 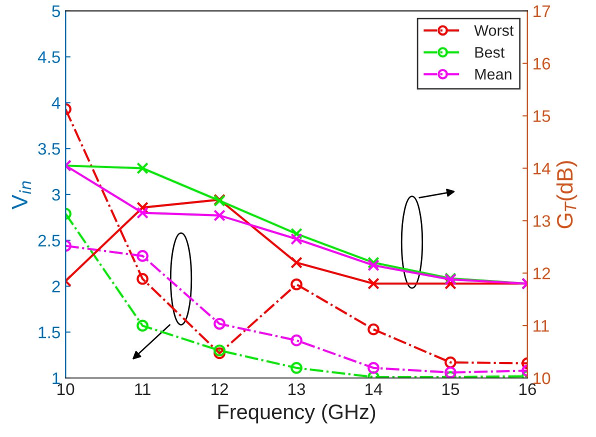 What do you see at coordinates (542, 378) in the screenshot?
I see `y2-tick-label: 10` at bounding box center [542, 378].